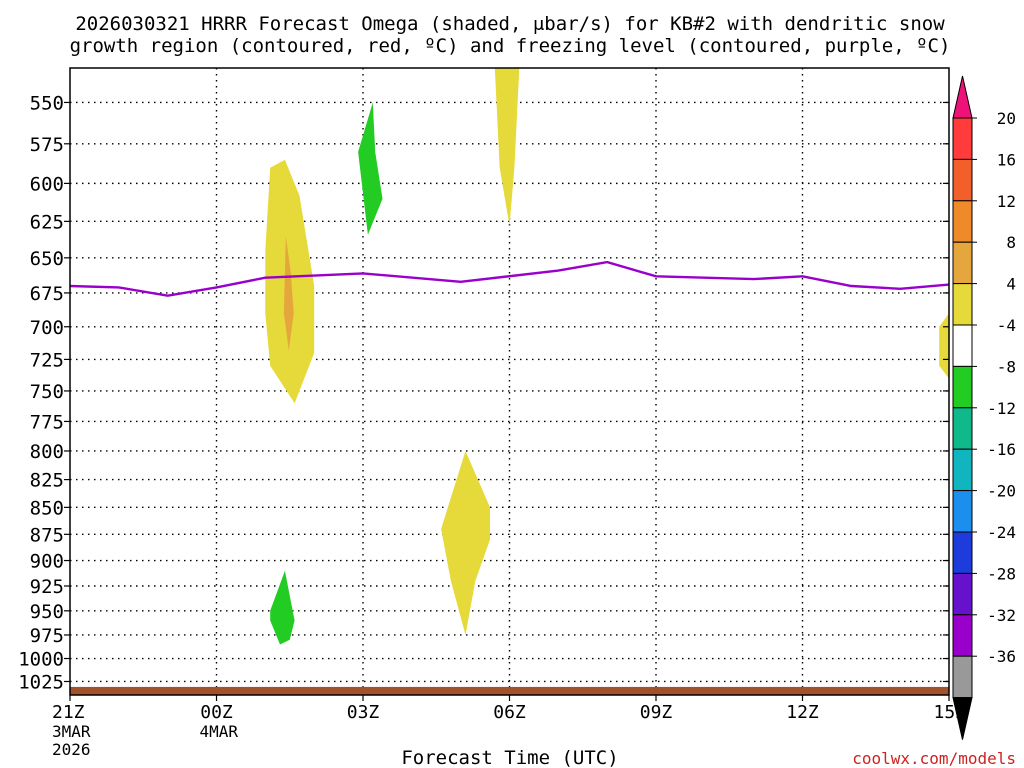  What do you see at coordinates (219, 731) in the screenshot?
I see `x-tick-date: 4MAR` at bounding box center [219, 731].